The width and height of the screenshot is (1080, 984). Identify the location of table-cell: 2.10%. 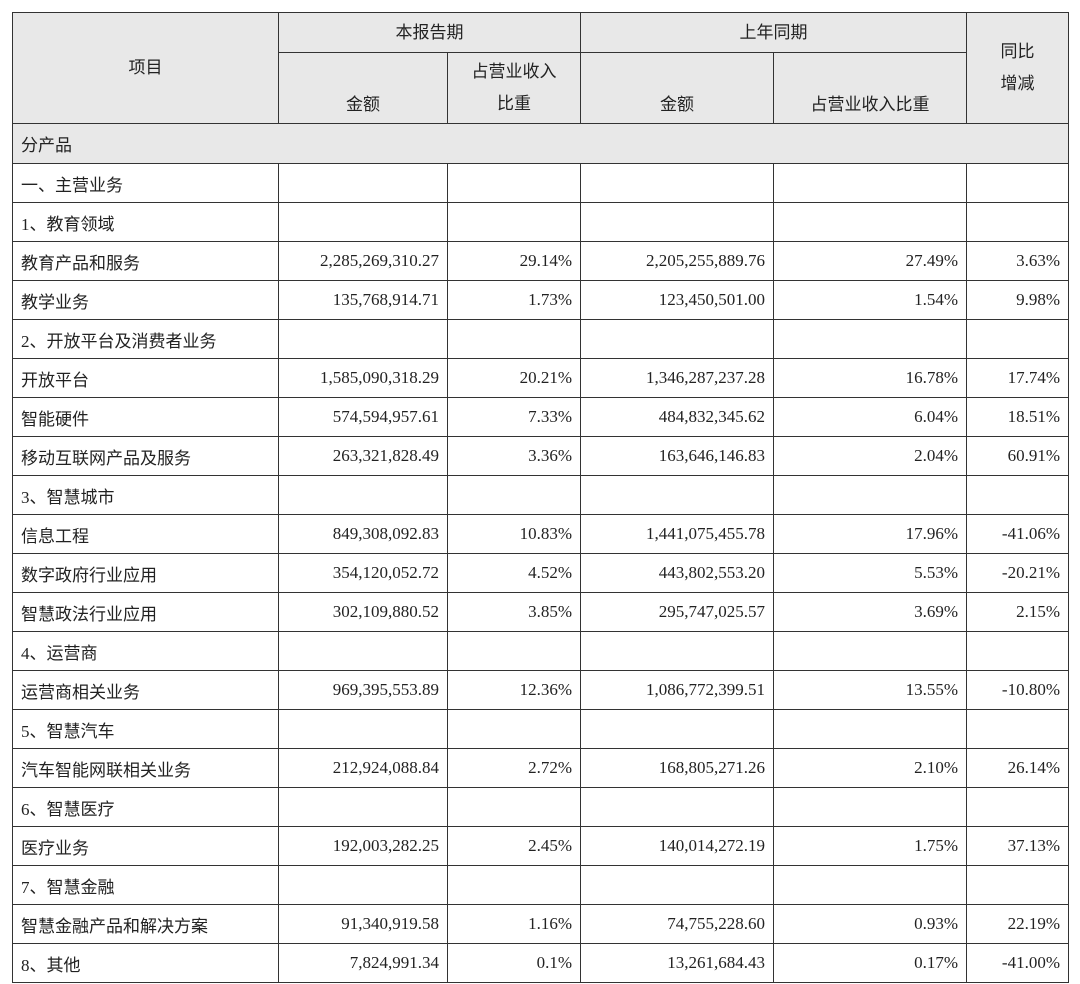
(870, 768).